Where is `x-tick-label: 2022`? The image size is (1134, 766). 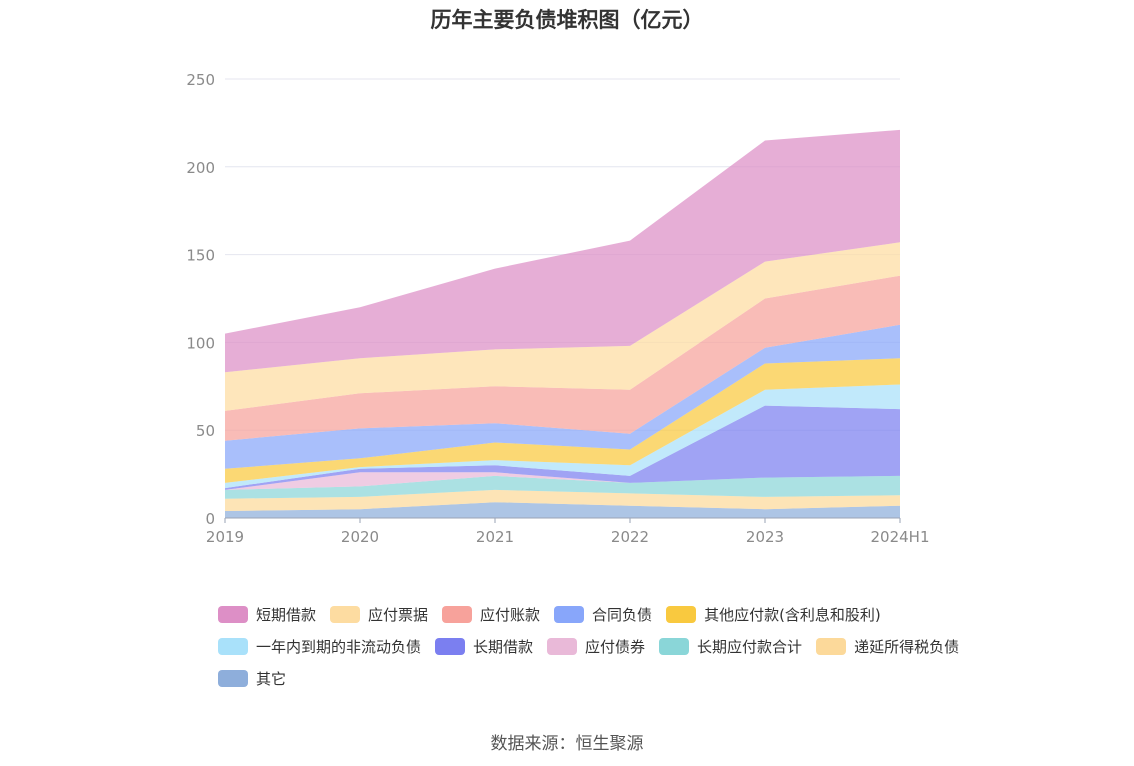
x-tick-label: 2022 is located at coordinates (630, 537).